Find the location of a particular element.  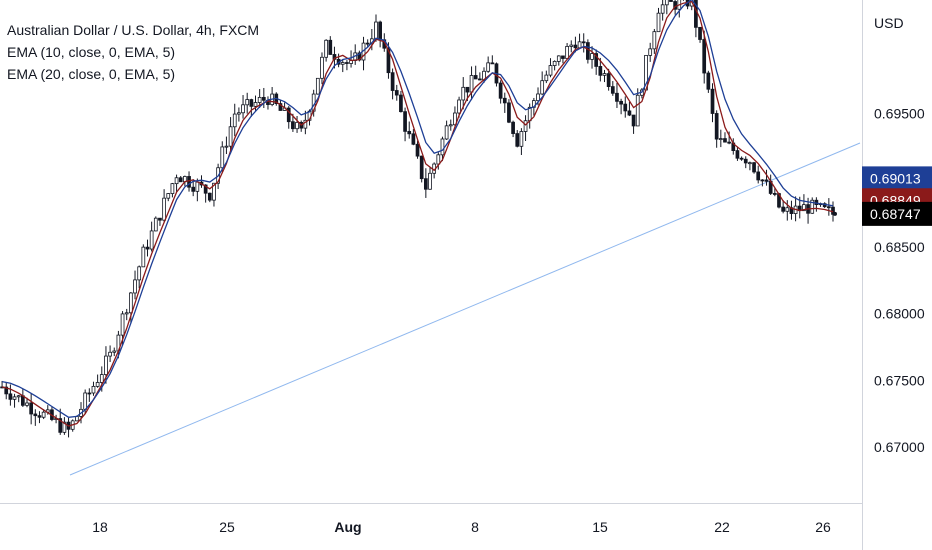

price-tick-label: 0.68500 is located at coordinates (899, 247).